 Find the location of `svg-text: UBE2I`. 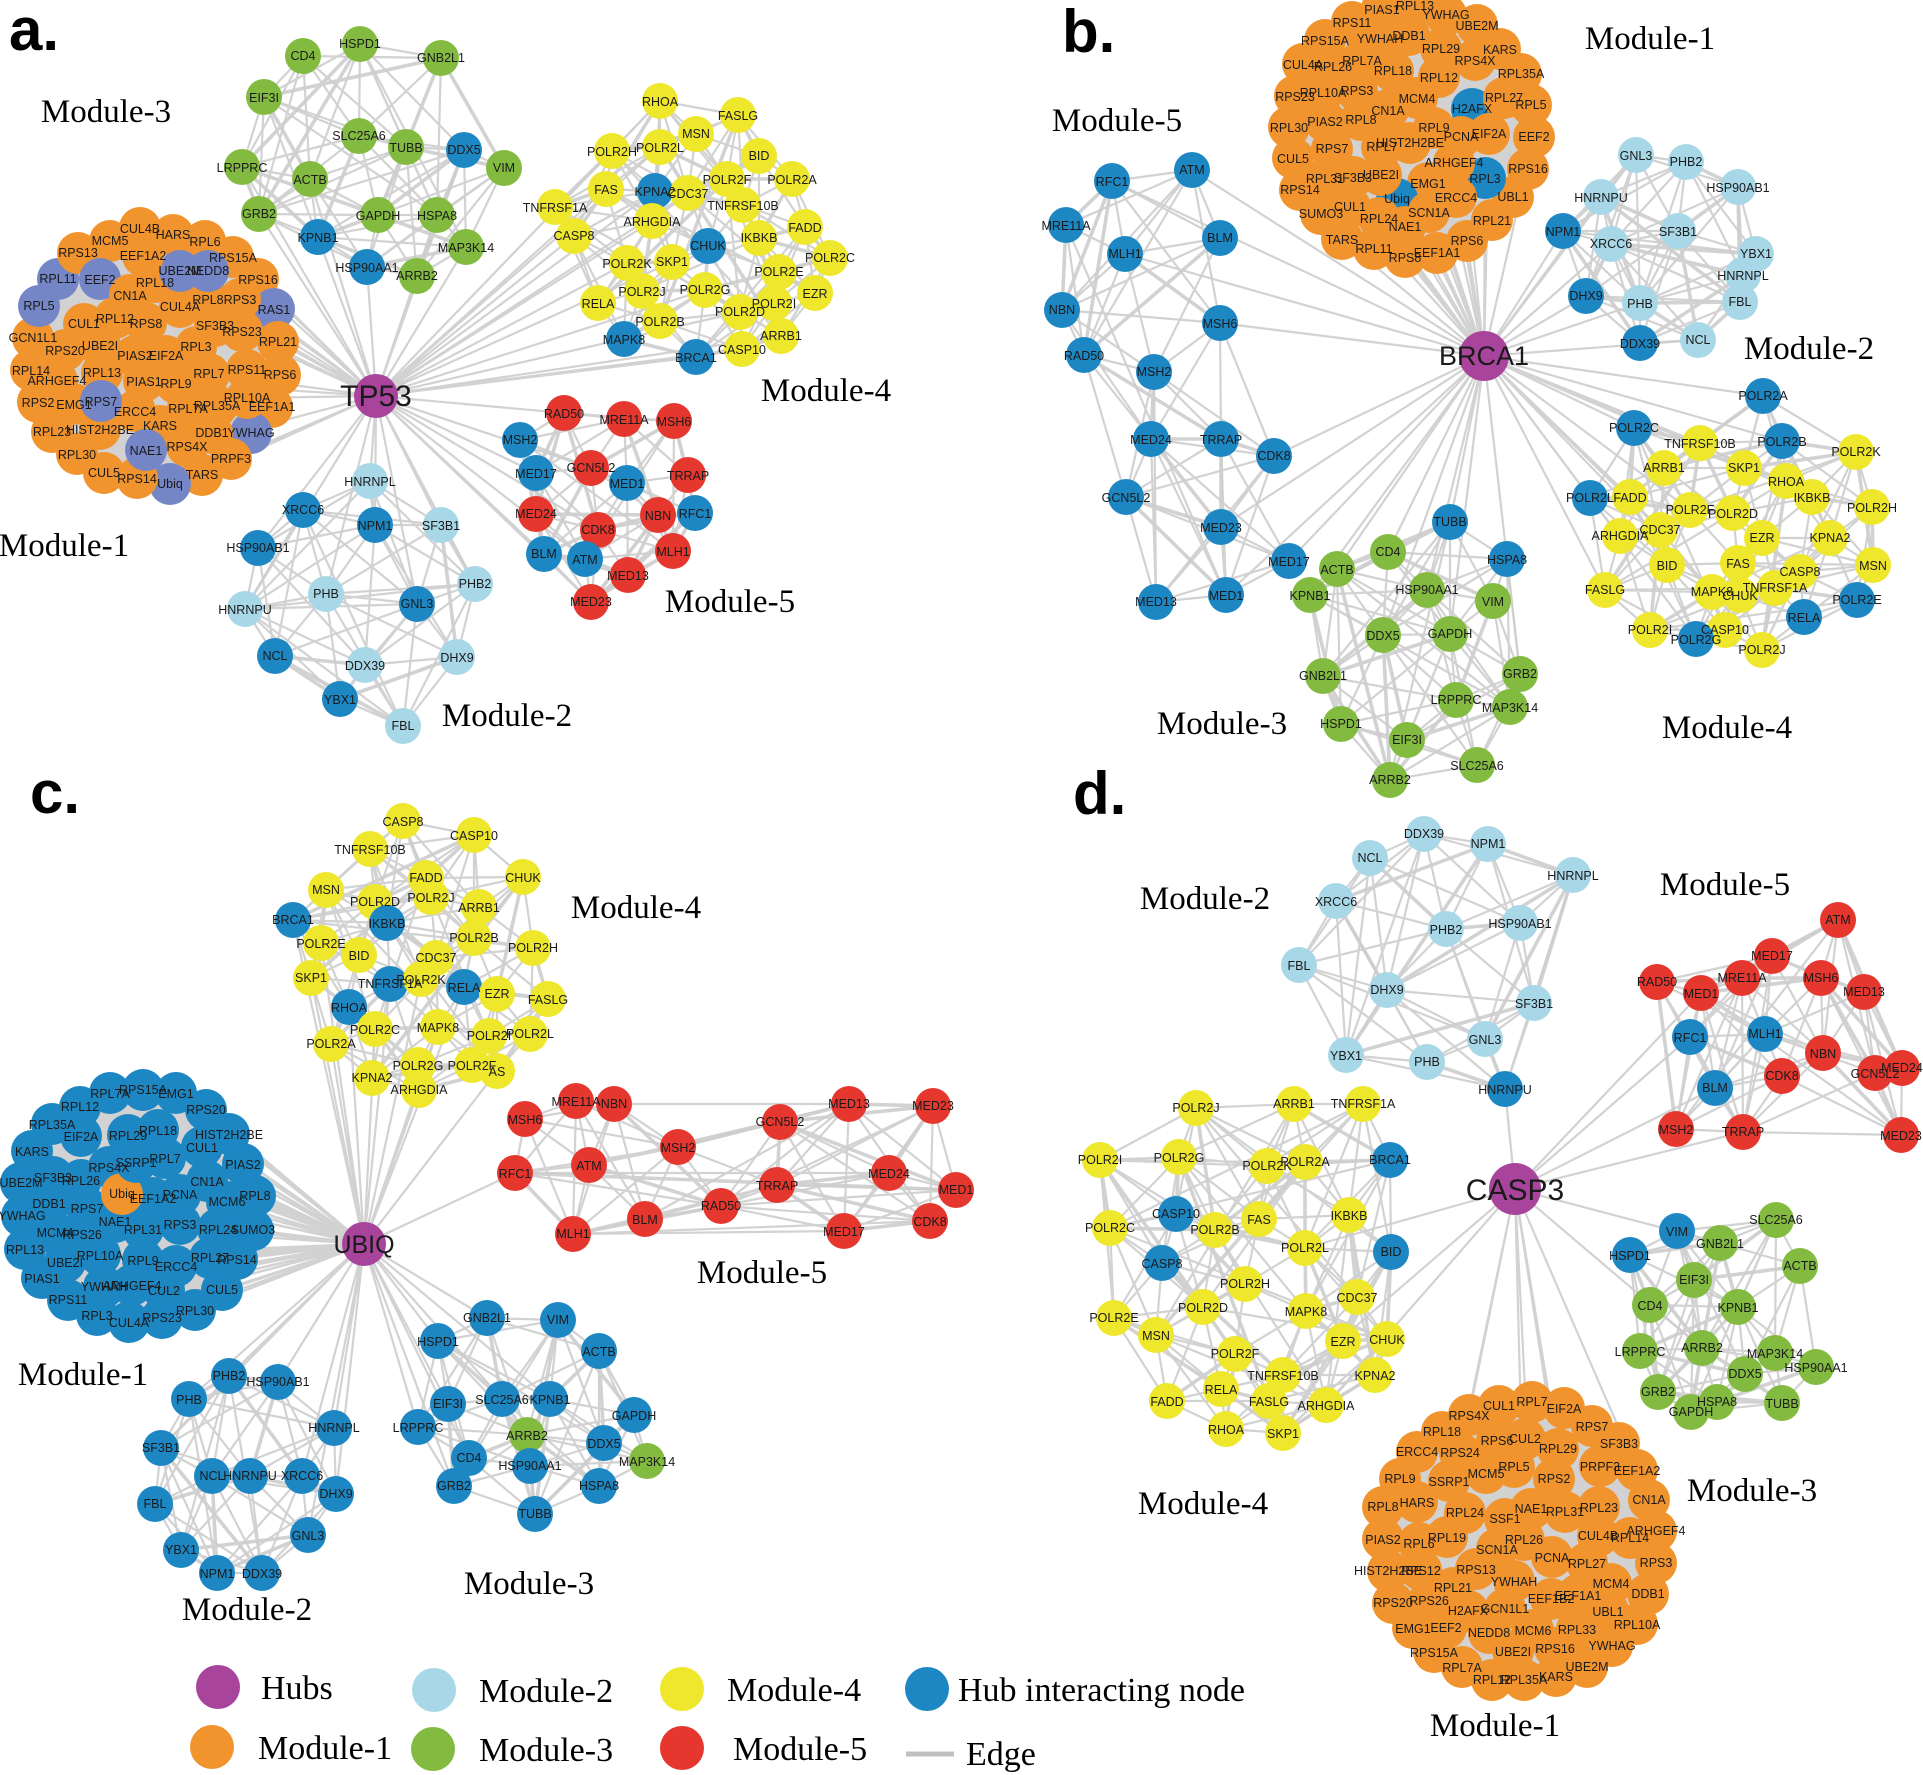

svg-text: UBE2I is located at coordinates (100, 346).